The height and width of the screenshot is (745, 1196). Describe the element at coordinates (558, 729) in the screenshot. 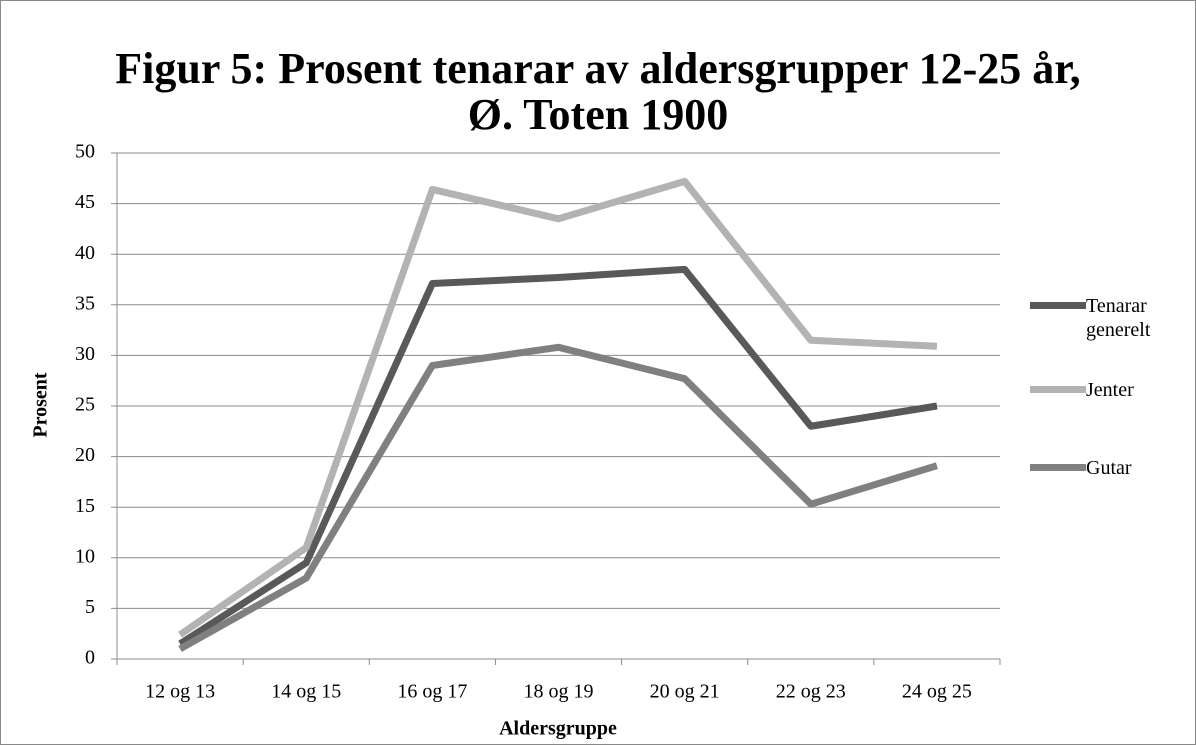

I see `x-axis-label: Aldersgruppe` at that location.